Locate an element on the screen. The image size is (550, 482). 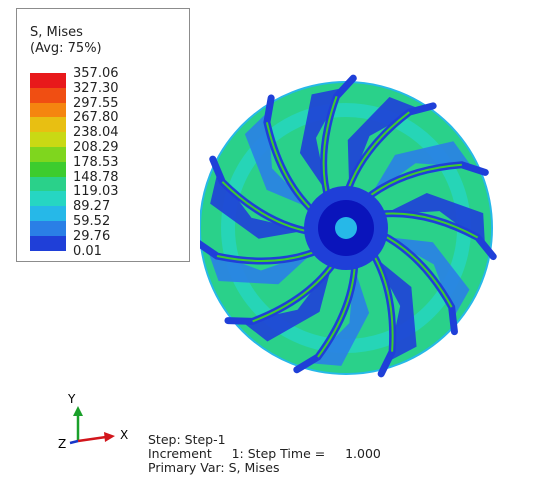
legend-value: 297.55 is located at coordinates (96, 103).